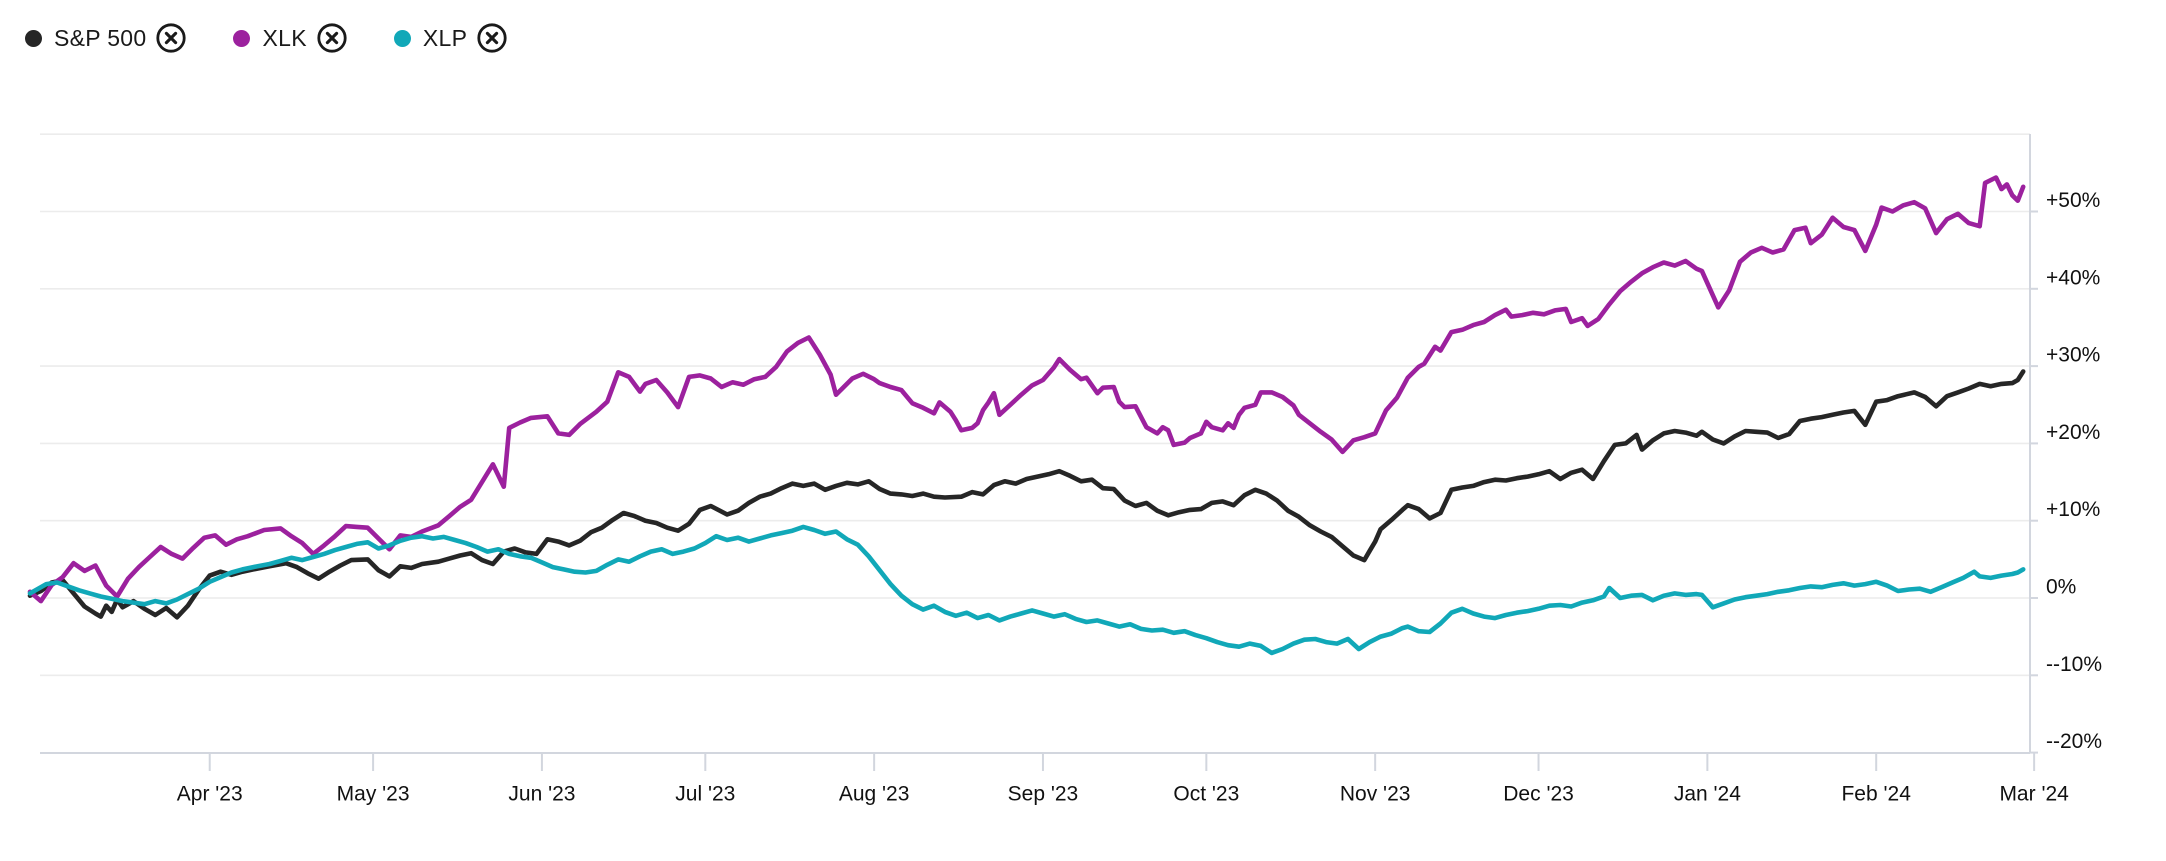  I want to click on xlp-line, so click(1026, 590).